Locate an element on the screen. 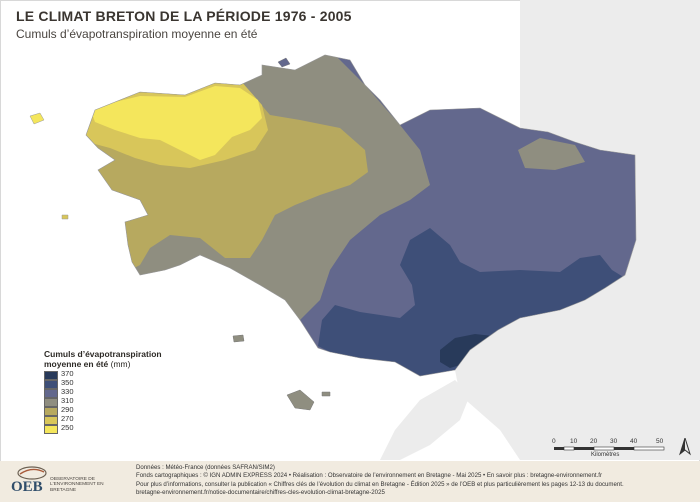  scale-label-30: 30 is located at coordinates (614, 441).